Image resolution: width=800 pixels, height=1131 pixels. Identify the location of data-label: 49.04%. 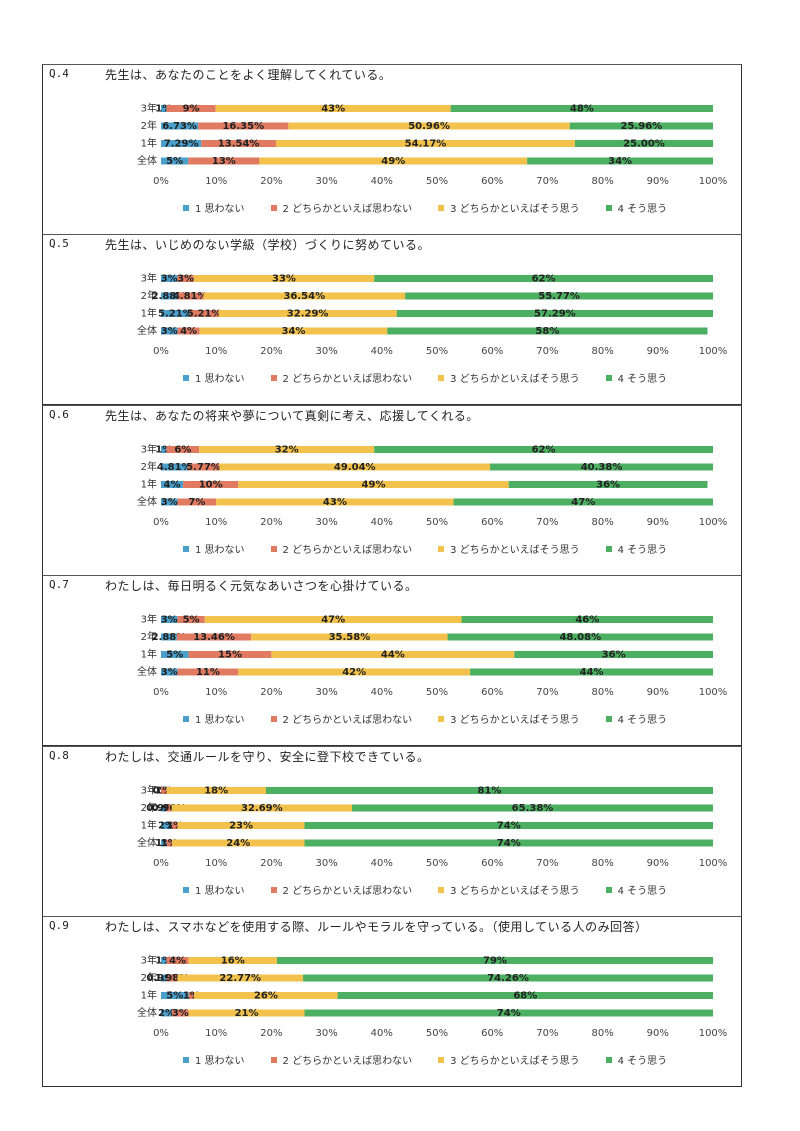
(355, 467).